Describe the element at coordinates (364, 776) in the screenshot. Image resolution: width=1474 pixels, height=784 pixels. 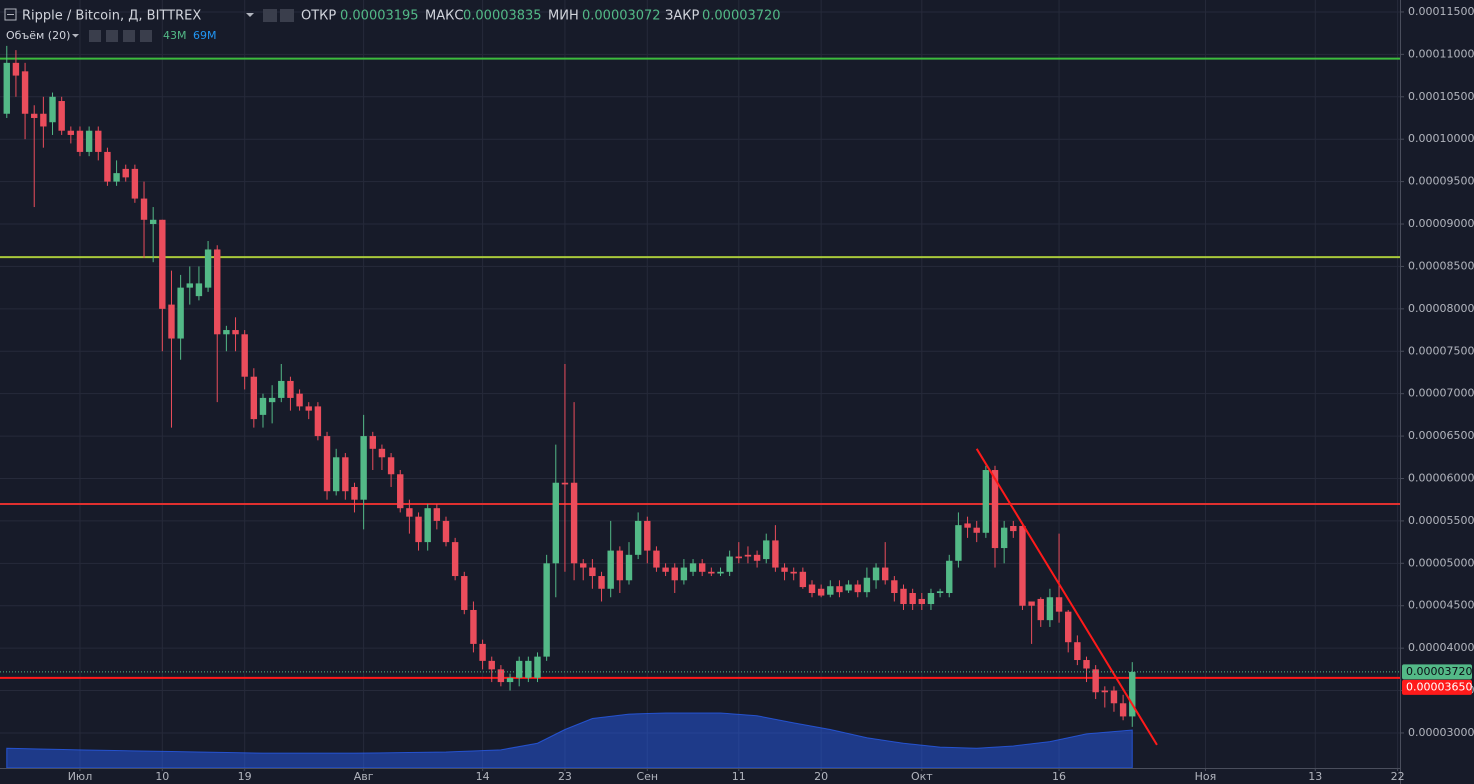
I see `x-tick-label: Авг` at that location.